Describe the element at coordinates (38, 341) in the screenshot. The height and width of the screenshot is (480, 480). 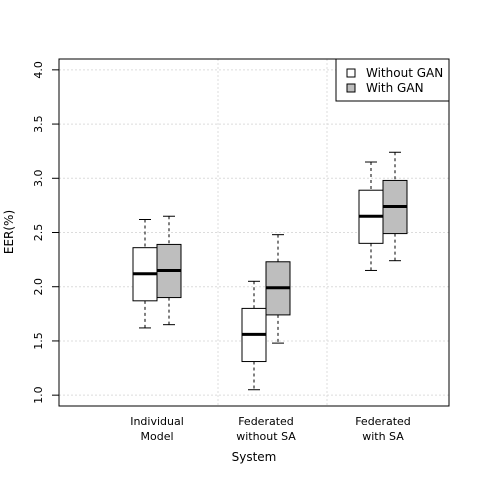
I see `y-tick-label: 1.5` at that location.